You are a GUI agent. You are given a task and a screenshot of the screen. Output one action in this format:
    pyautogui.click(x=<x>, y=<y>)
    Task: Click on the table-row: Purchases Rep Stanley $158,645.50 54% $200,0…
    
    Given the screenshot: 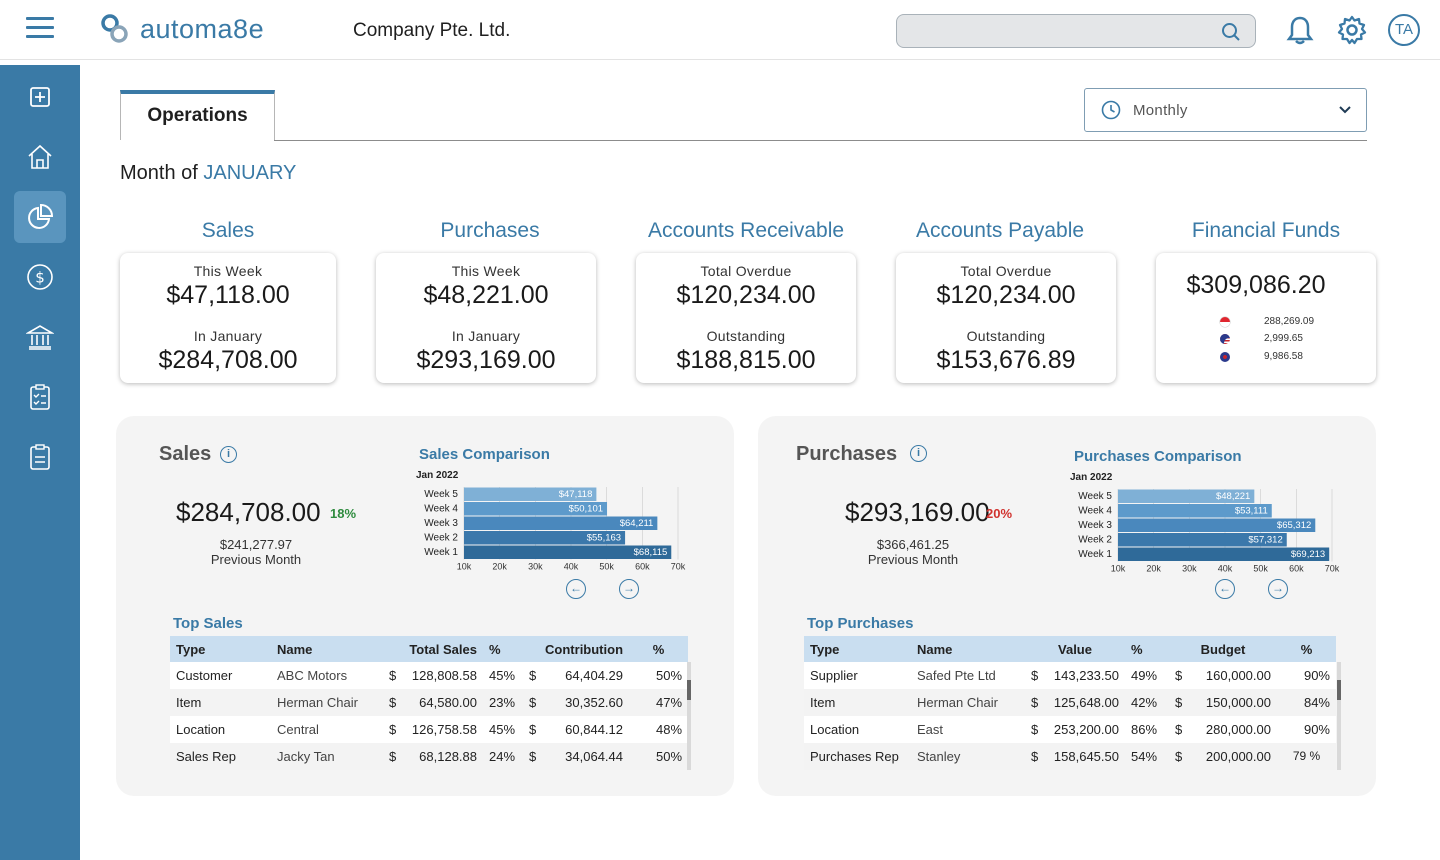 What is the action you would take?
    pyautogui.click(x=1070, y=756)
    